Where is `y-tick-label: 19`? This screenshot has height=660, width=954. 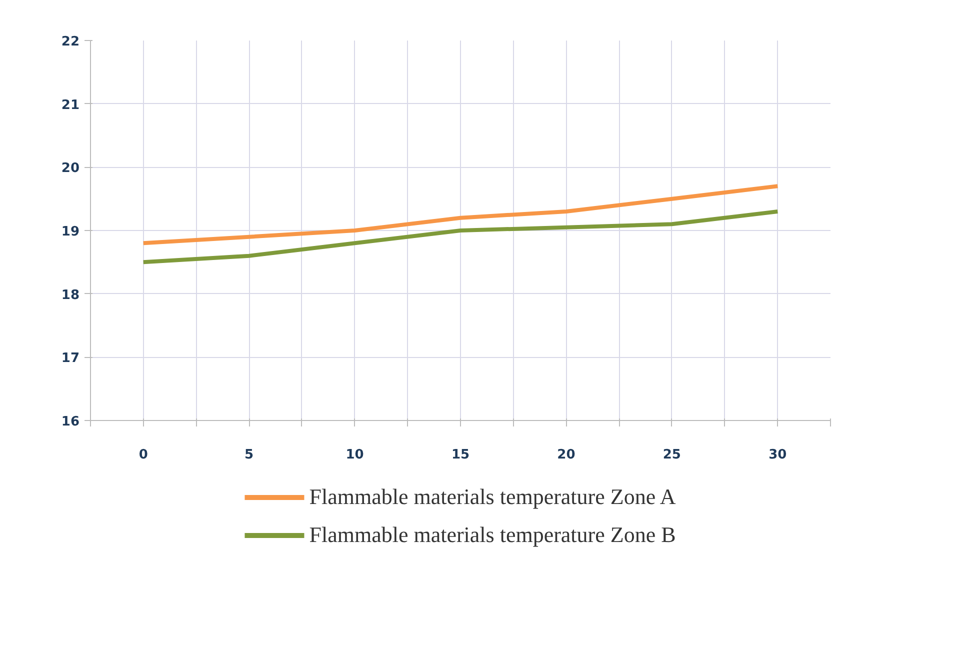
y-tick-label: 19 is located at coordinates (70, 232).